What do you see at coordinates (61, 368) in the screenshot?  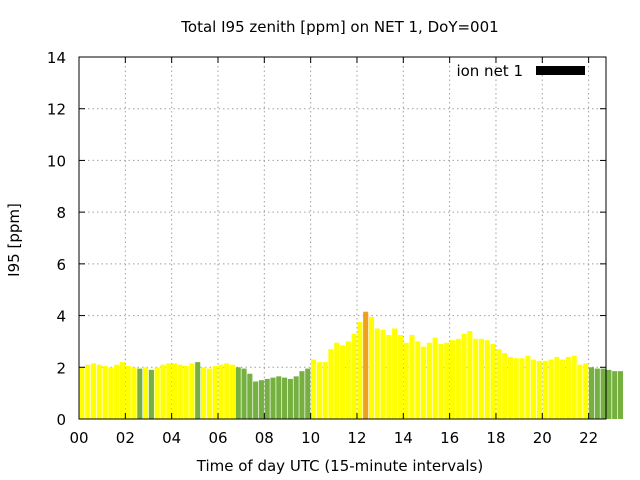 I see `y-tick-label: 2` at bounding box center [61, 368].